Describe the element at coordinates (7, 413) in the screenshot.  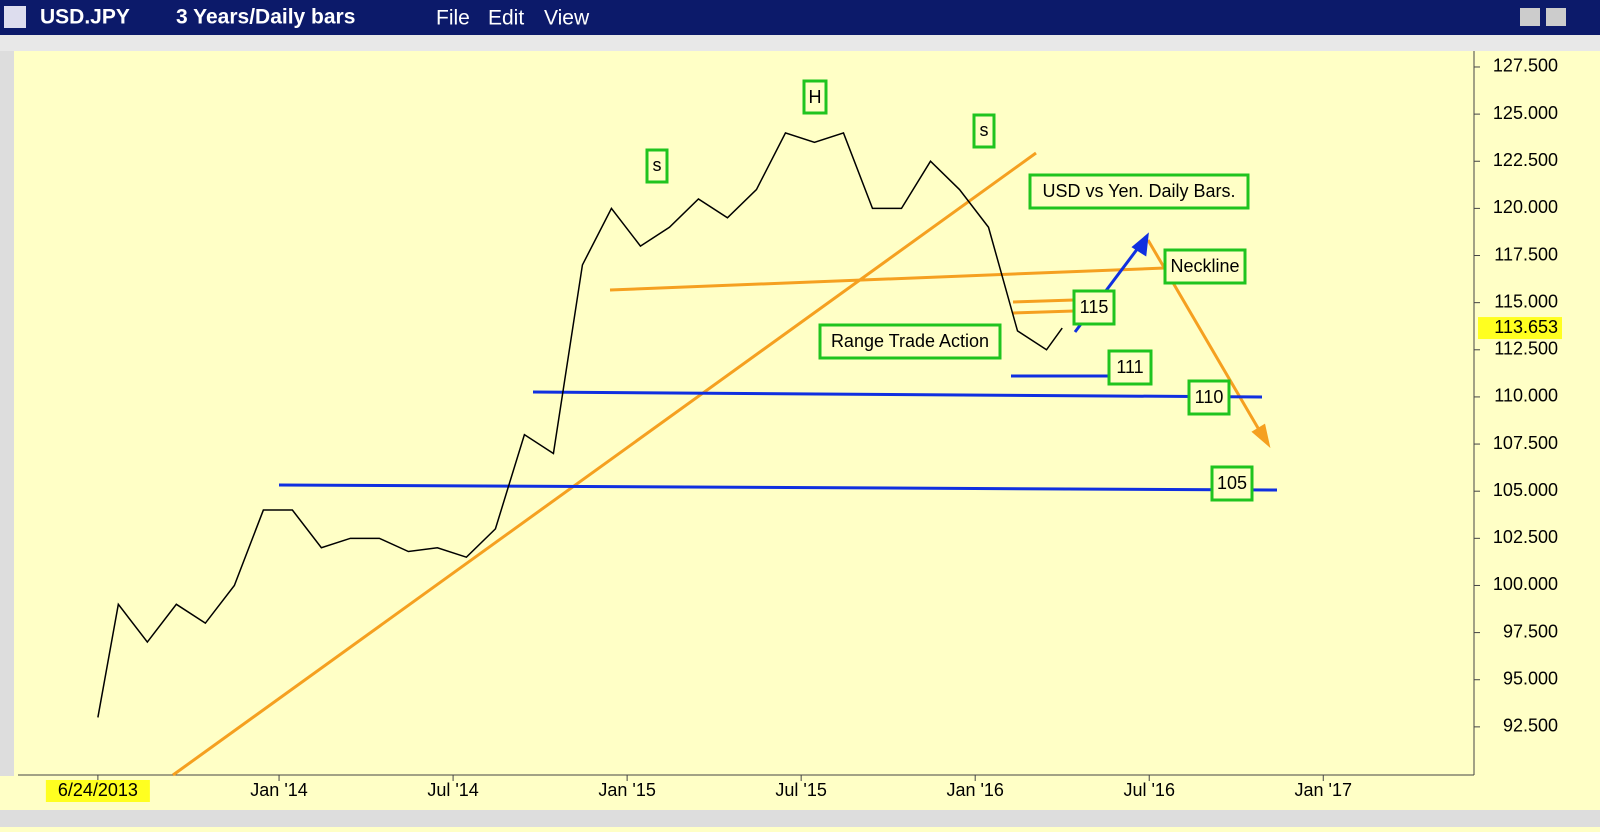
I see `scrollbar` at that location.